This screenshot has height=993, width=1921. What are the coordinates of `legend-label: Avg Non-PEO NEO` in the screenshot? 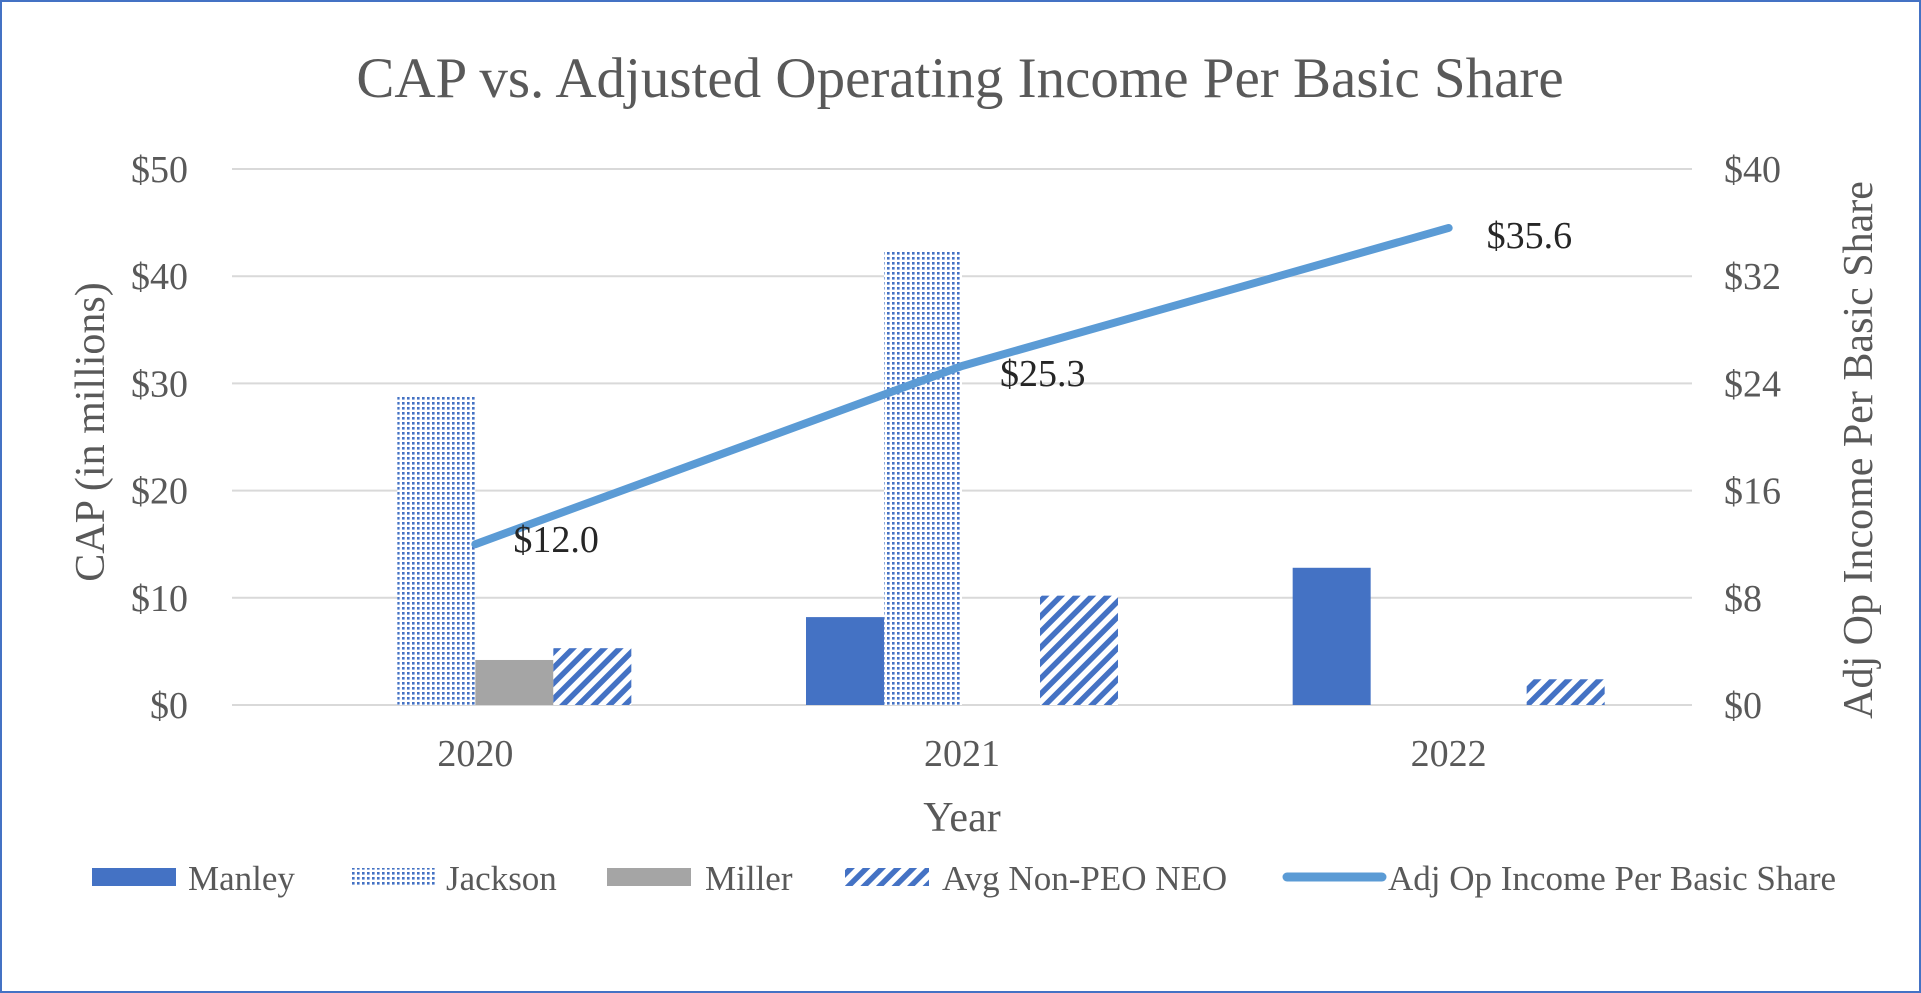 It's located at (1084, 878).